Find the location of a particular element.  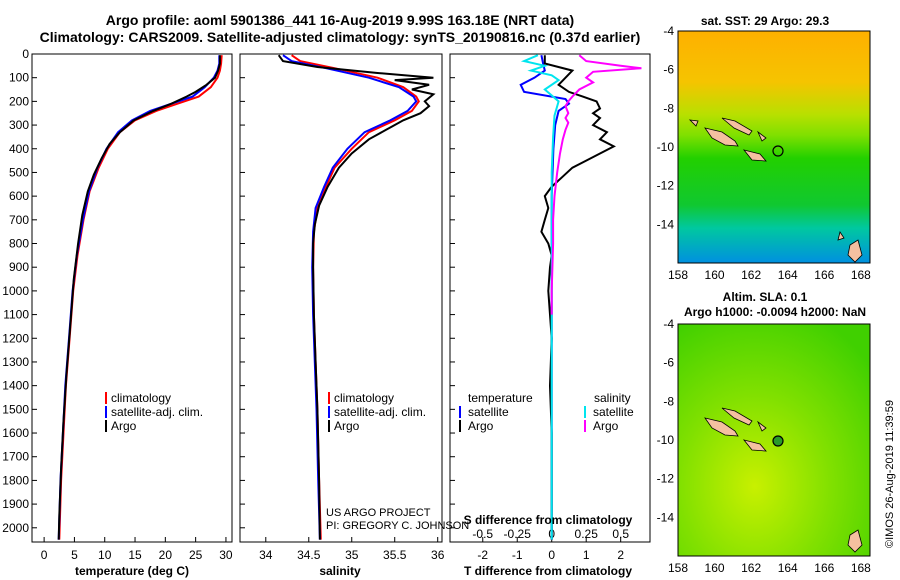

depth-tick-label: 400 is located at coordinates (19, 149).